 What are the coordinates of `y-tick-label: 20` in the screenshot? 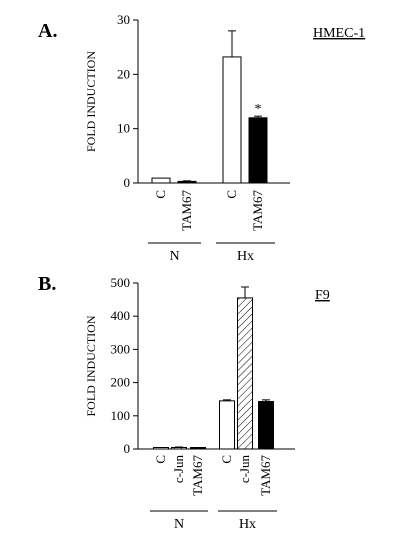 It's located at (123, 73).